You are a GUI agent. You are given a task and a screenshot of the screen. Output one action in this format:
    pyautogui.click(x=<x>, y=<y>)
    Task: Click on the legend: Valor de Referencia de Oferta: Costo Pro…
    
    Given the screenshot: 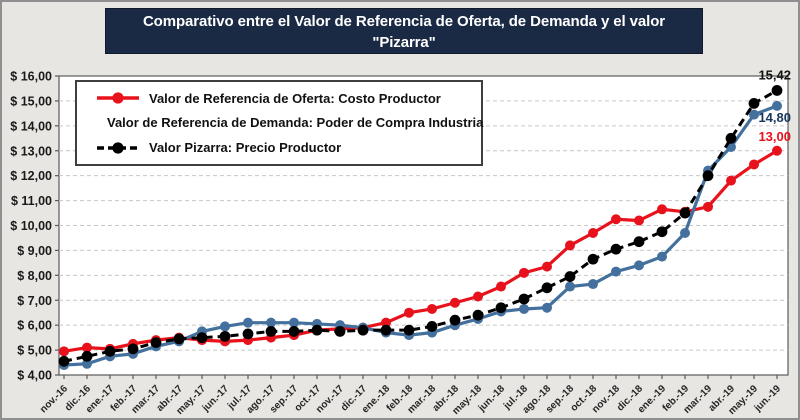 What is the action you would take?
    pyautogui.click(x=279, y=123)
    